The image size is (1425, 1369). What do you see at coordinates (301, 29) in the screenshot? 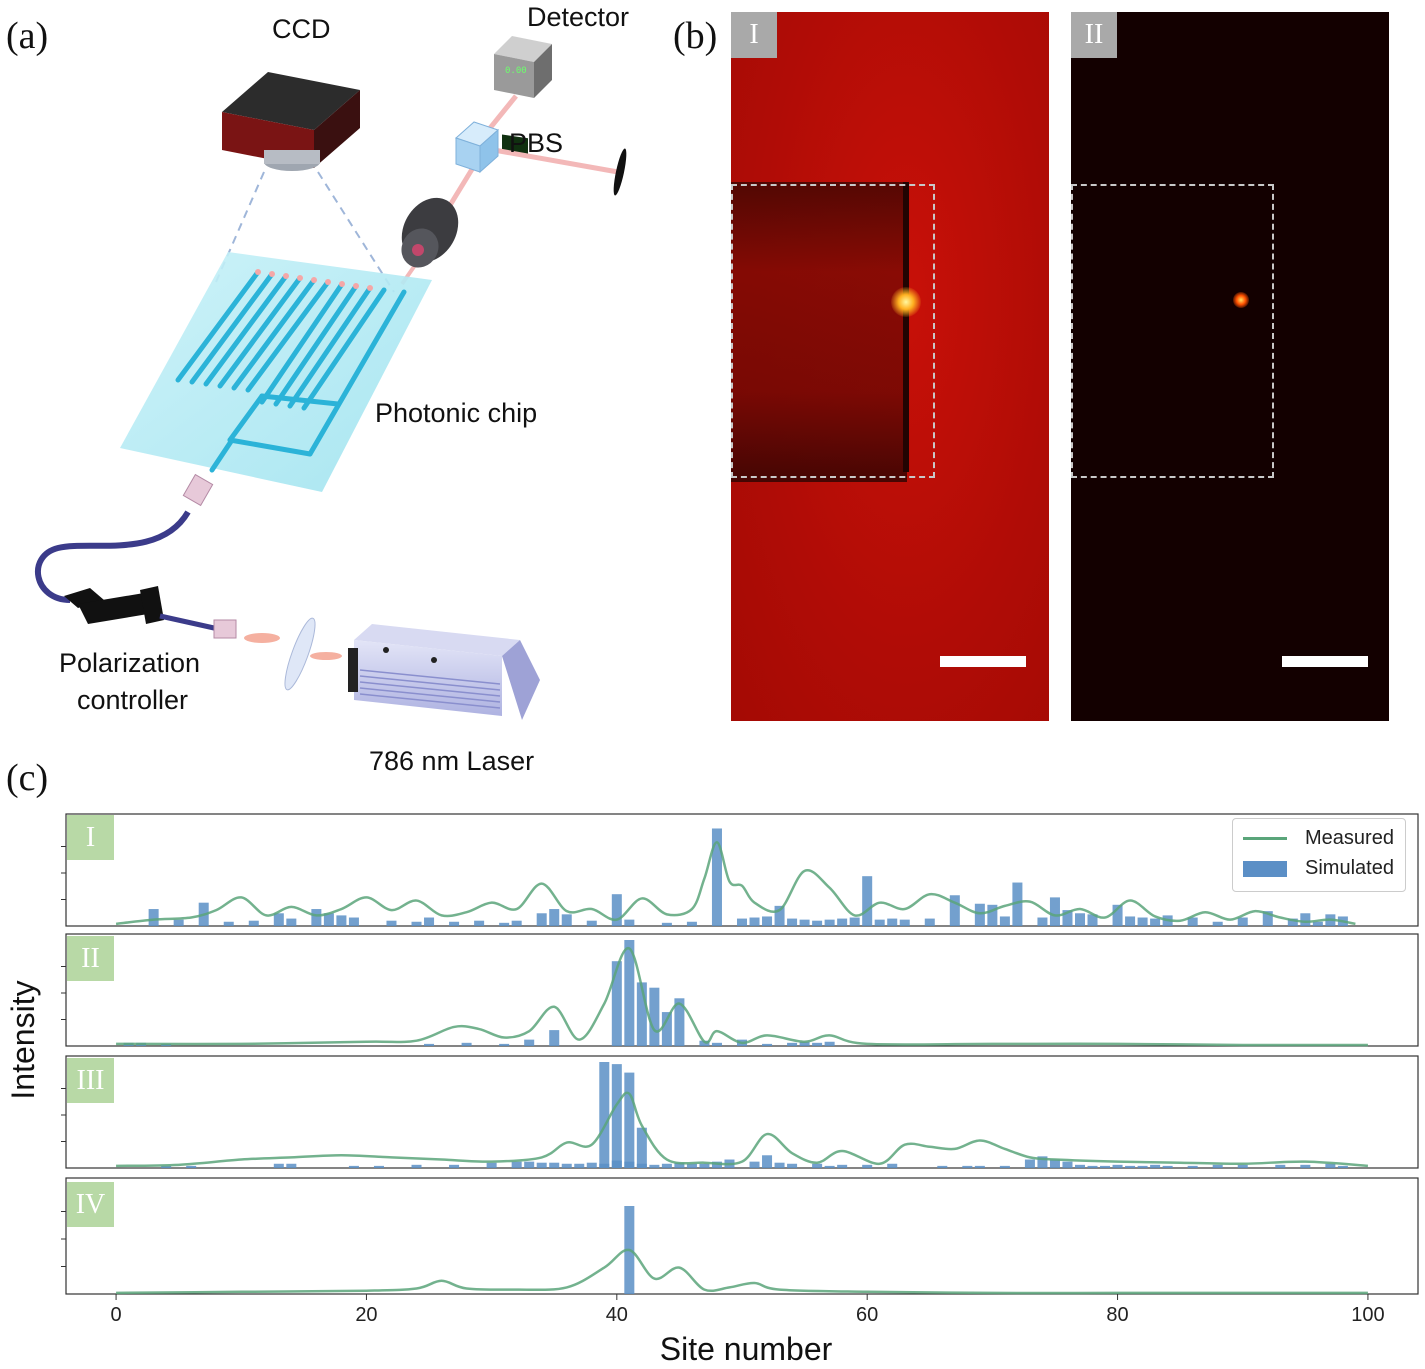
I see `ccd-label: CCD` at bounding box center [301, 29].